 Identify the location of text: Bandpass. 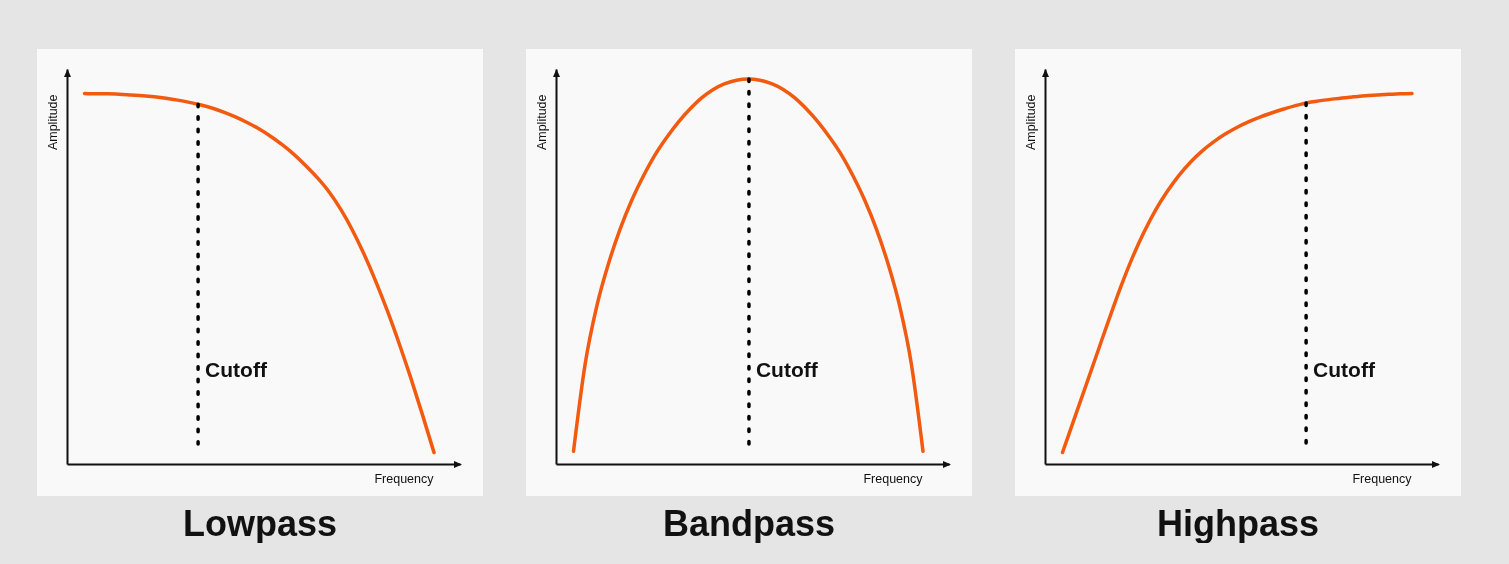
(749, 523).